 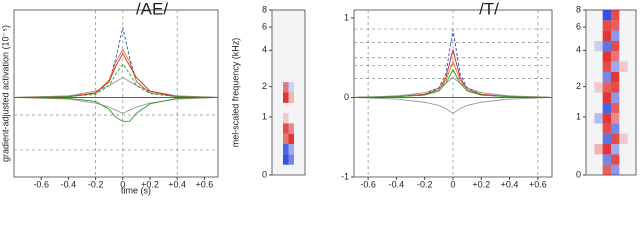 What do you see at coordinates (152, 9) in the screenshot?
I see `chart-title: /AE/` at bounding box center [152, 9].